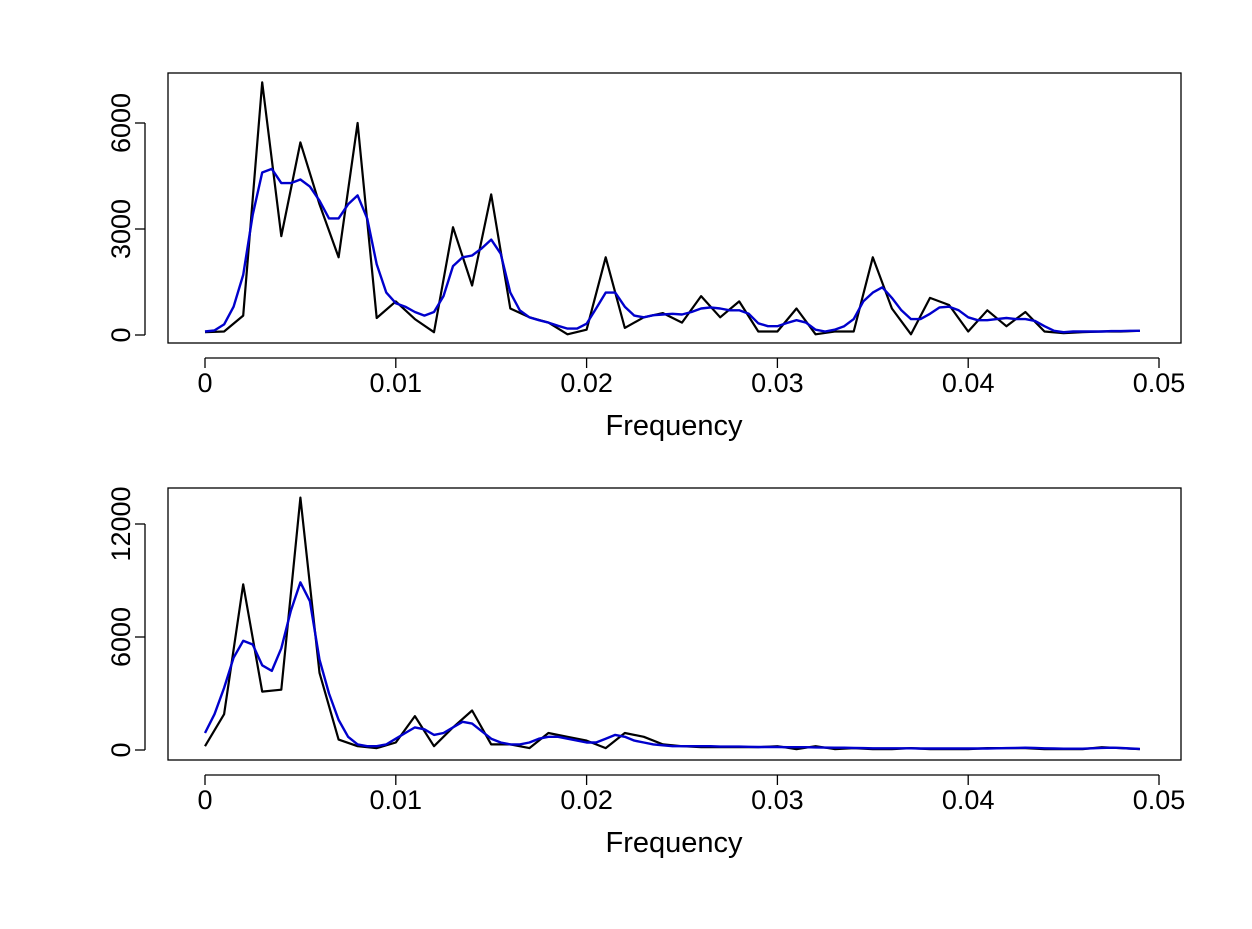 The image size is (1252, 929). I want to click on y-axis: 0 6000 12000, so click(126, 622).